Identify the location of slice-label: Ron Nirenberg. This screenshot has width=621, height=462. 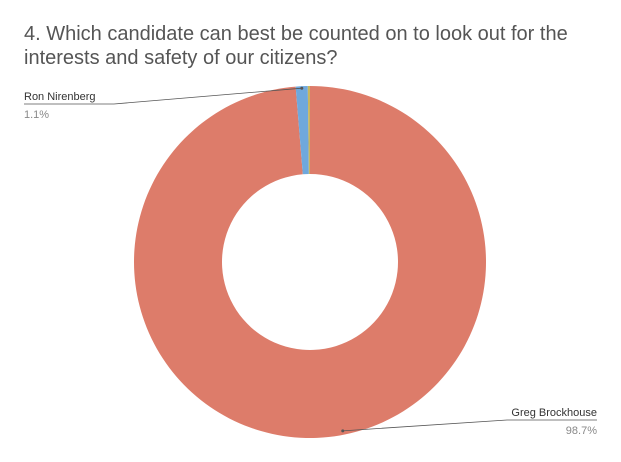
(60, 97).